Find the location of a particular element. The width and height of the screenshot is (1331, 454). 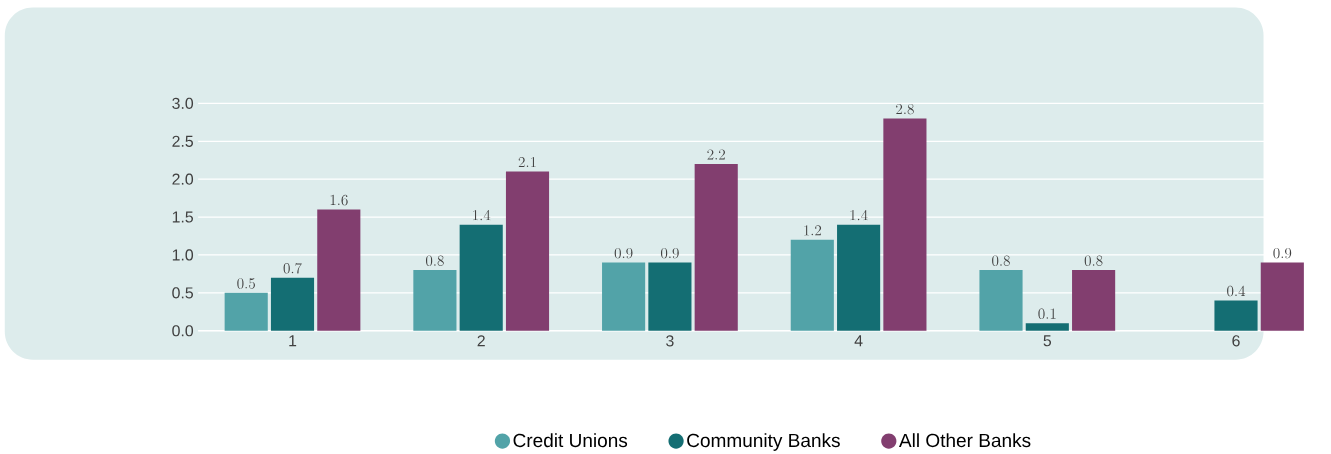

y-tick-label: 0.5 is located at coordinates (183, 293).